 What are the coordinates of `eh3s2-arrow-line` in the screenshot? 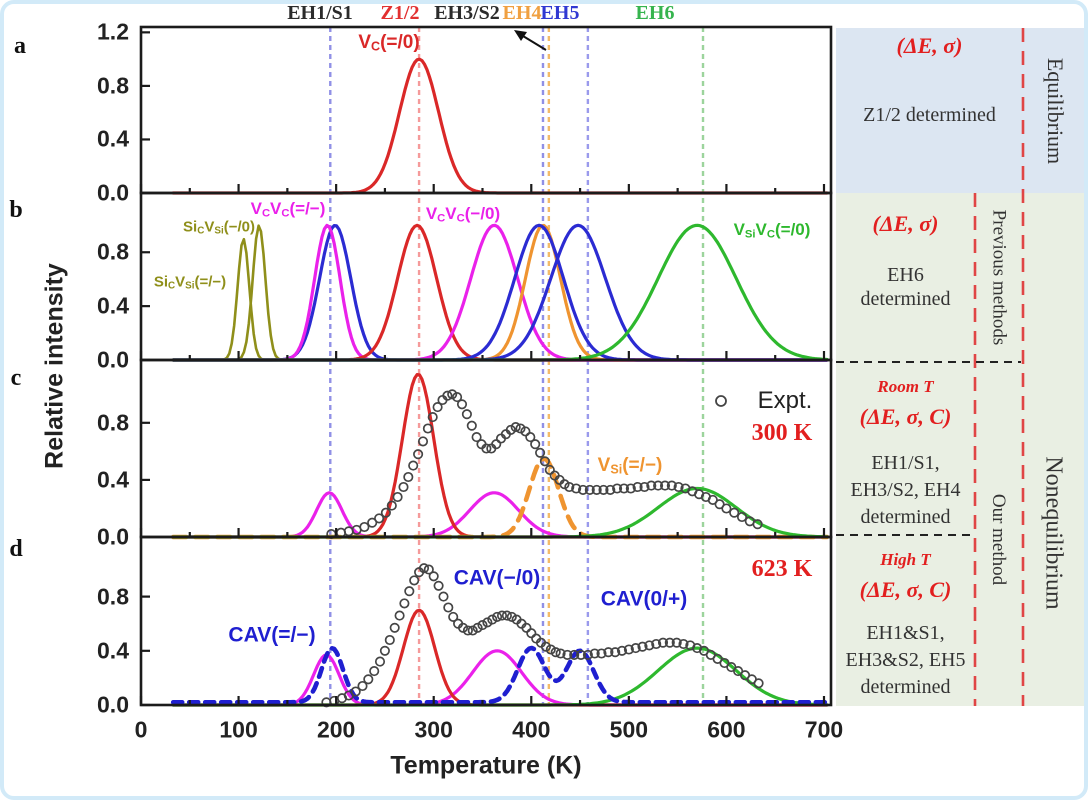 It's located at (534, 43).